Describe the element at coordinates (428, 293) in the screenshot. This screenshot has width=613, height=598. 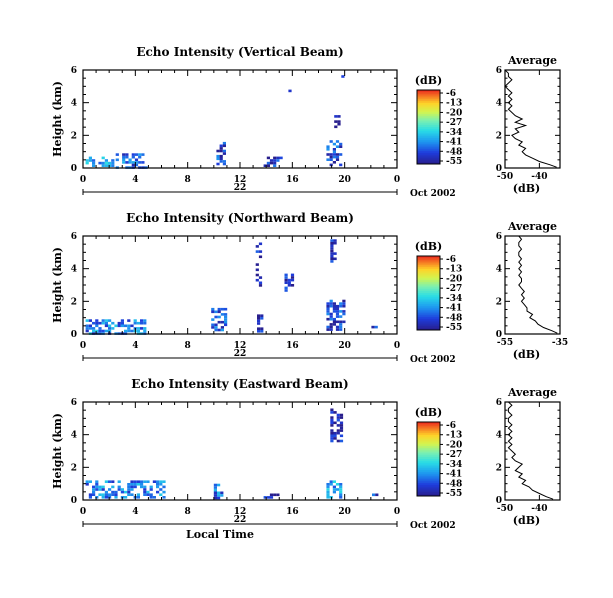
I see `colorbar-frame` at that location.